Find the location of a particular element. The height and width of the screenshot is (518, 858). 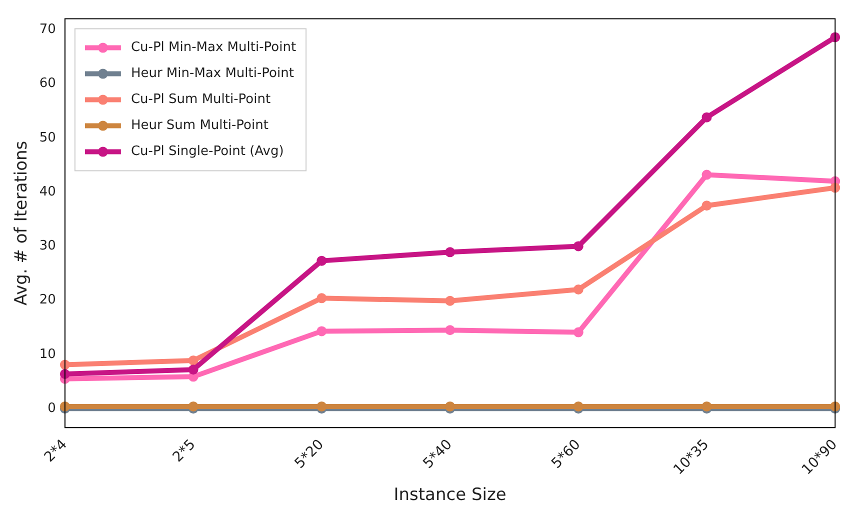

y-tick-label: 20 is located at coordinates (47, 300).